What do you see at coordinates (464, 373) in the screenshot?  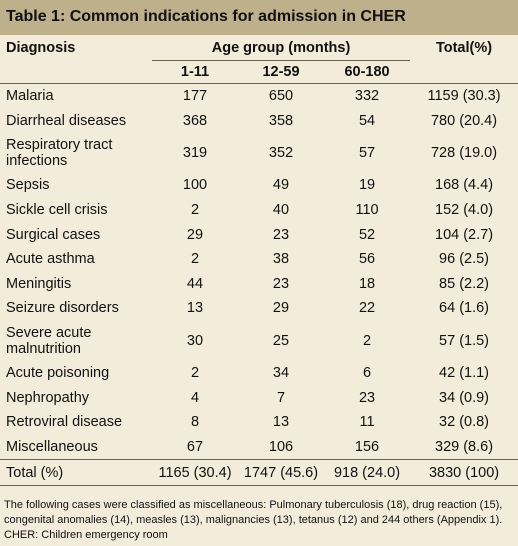 I see `total-cell: 42 (1.1)` at bounding box center [464, 373].